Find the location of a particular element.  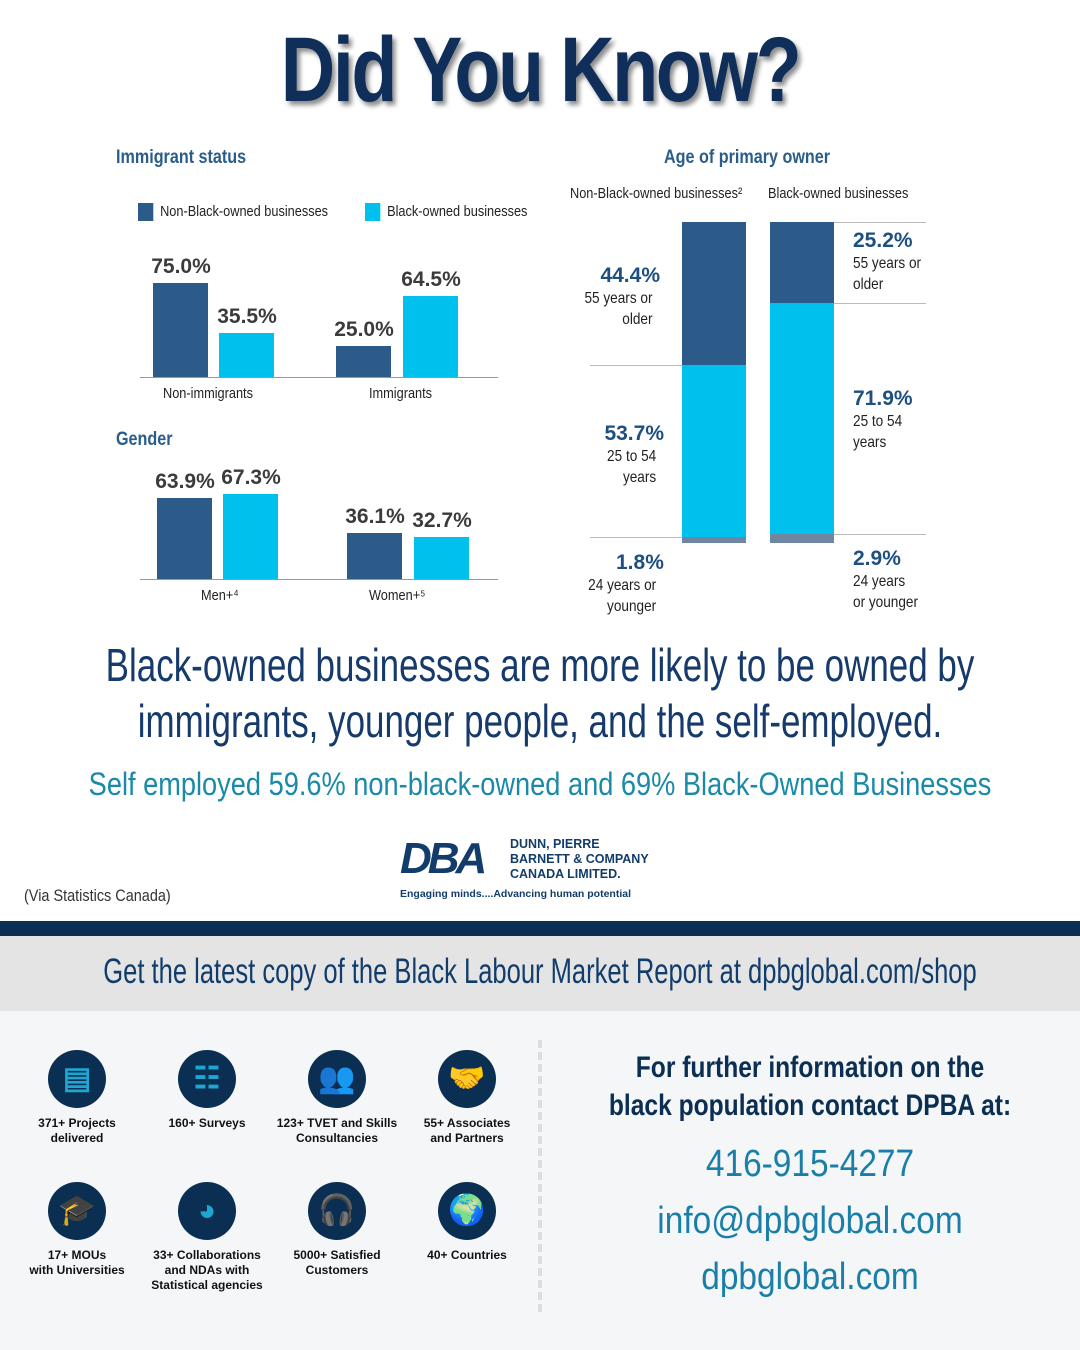

stat-text: 160+ Surveys is located at coordinates (207, 1123).